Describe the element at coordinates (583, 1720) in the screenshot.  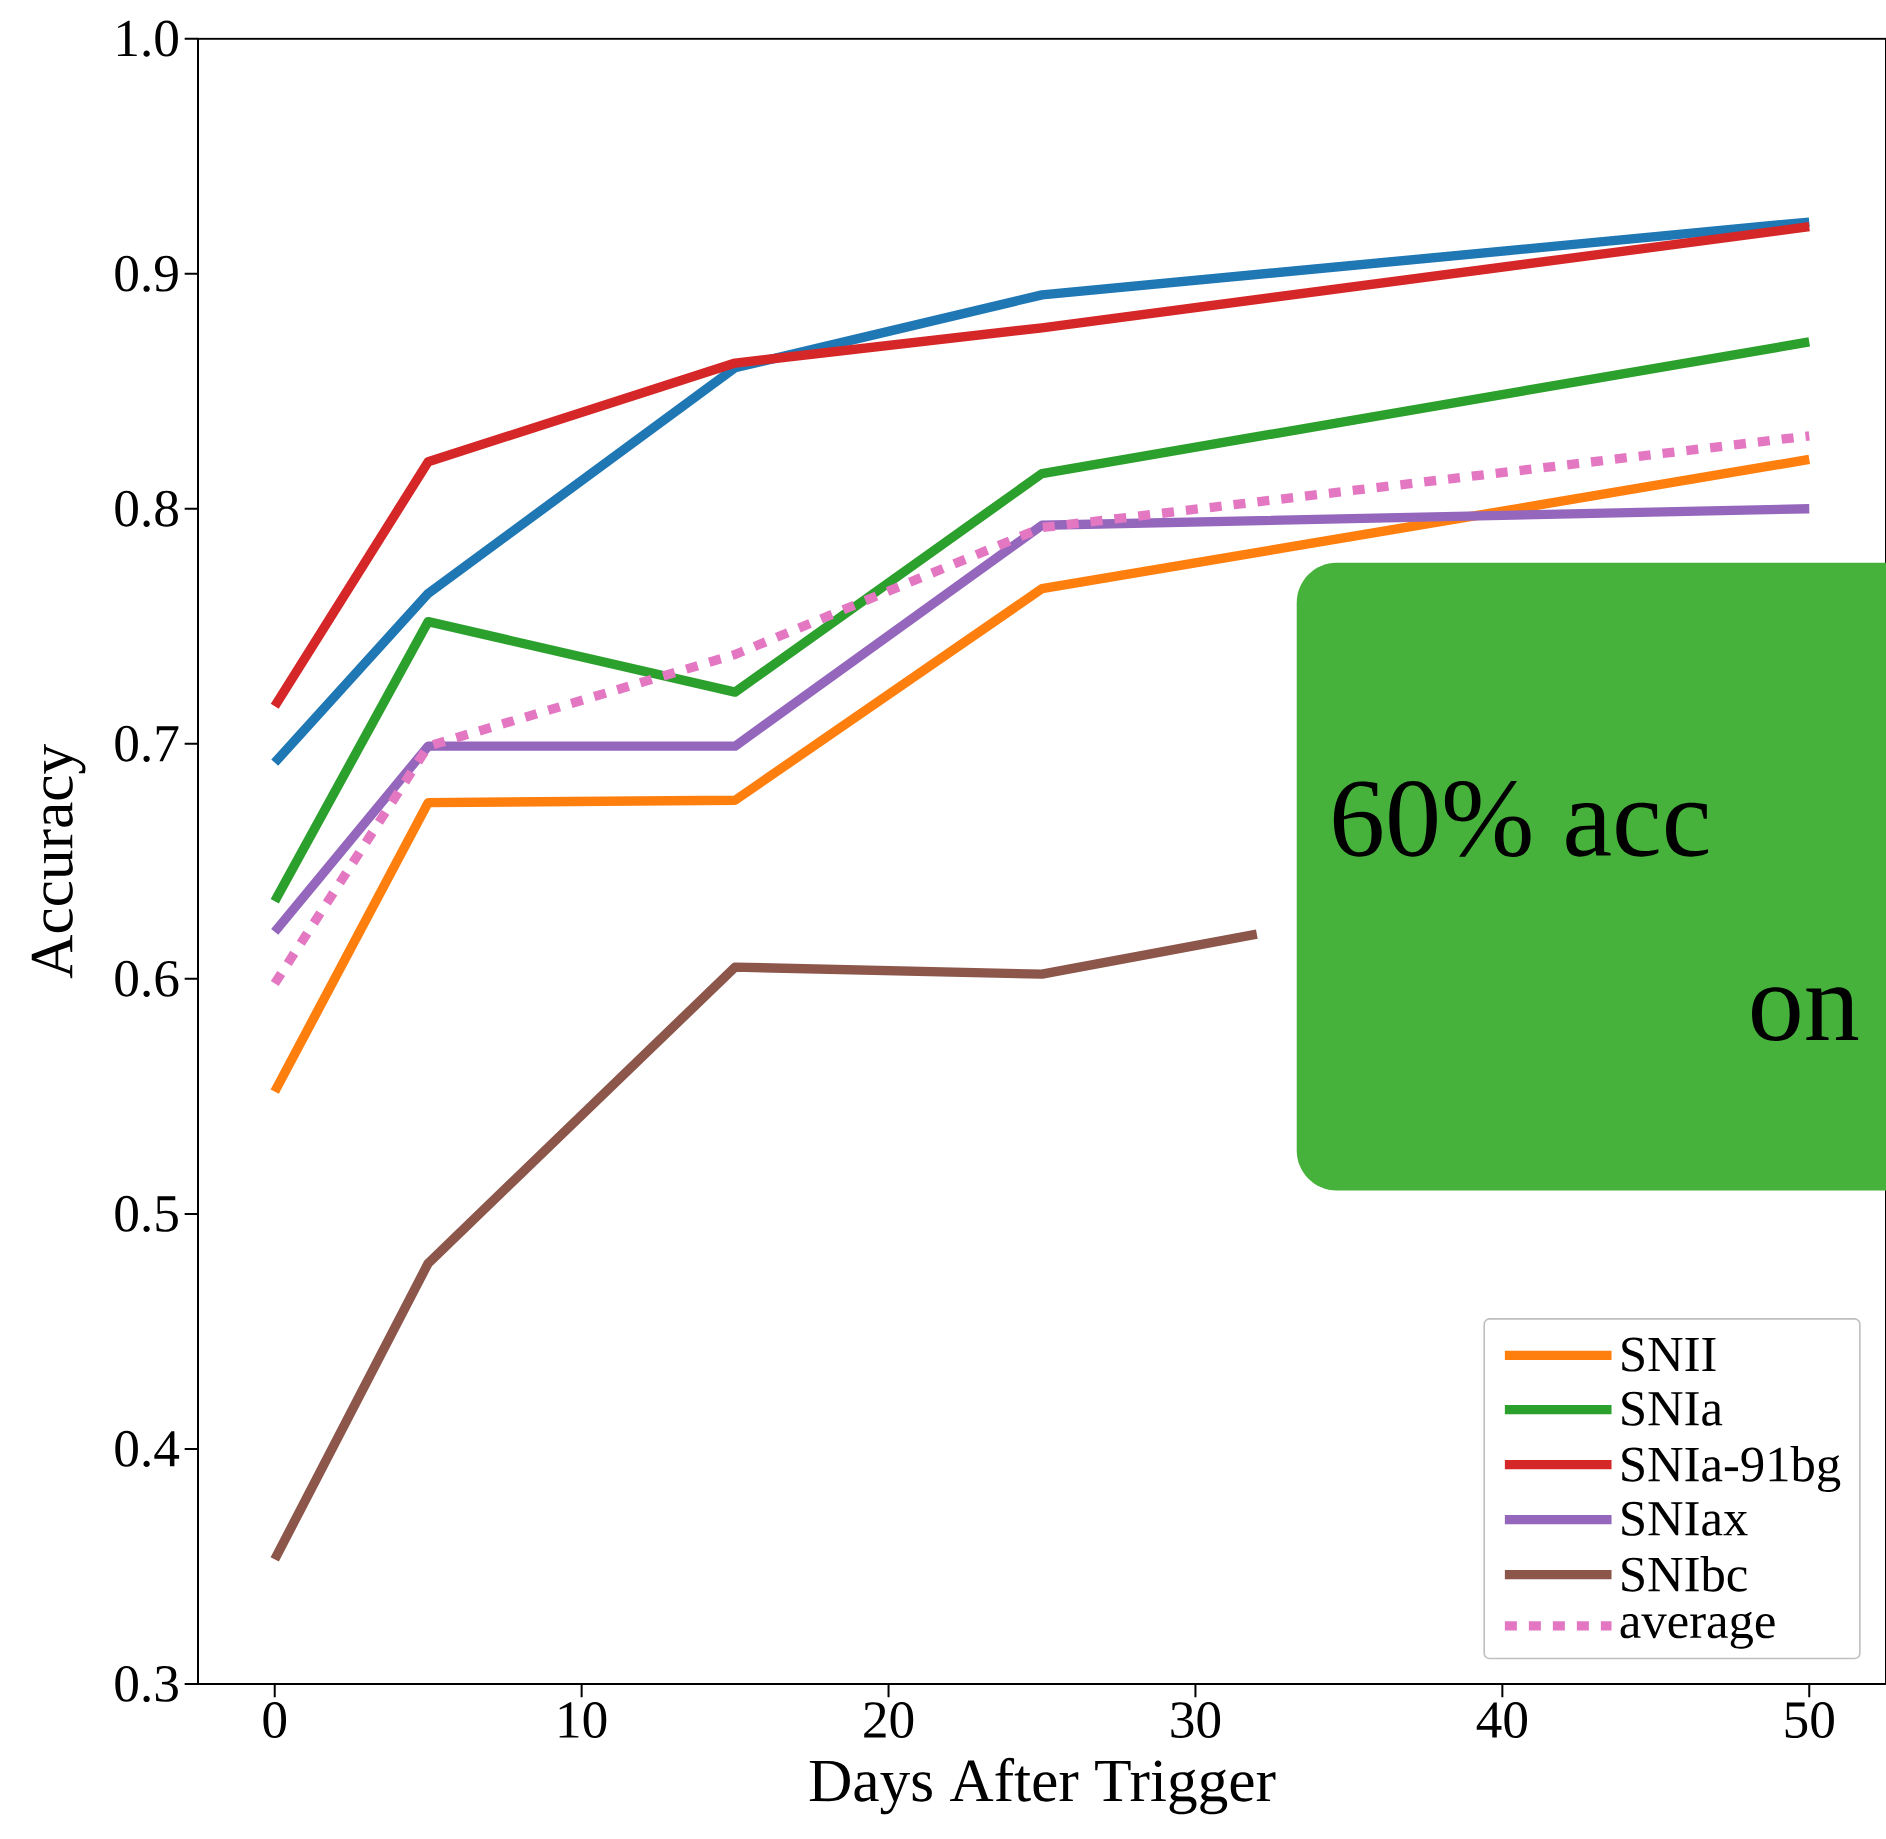
I see `x-tick-label: 10` at that location.